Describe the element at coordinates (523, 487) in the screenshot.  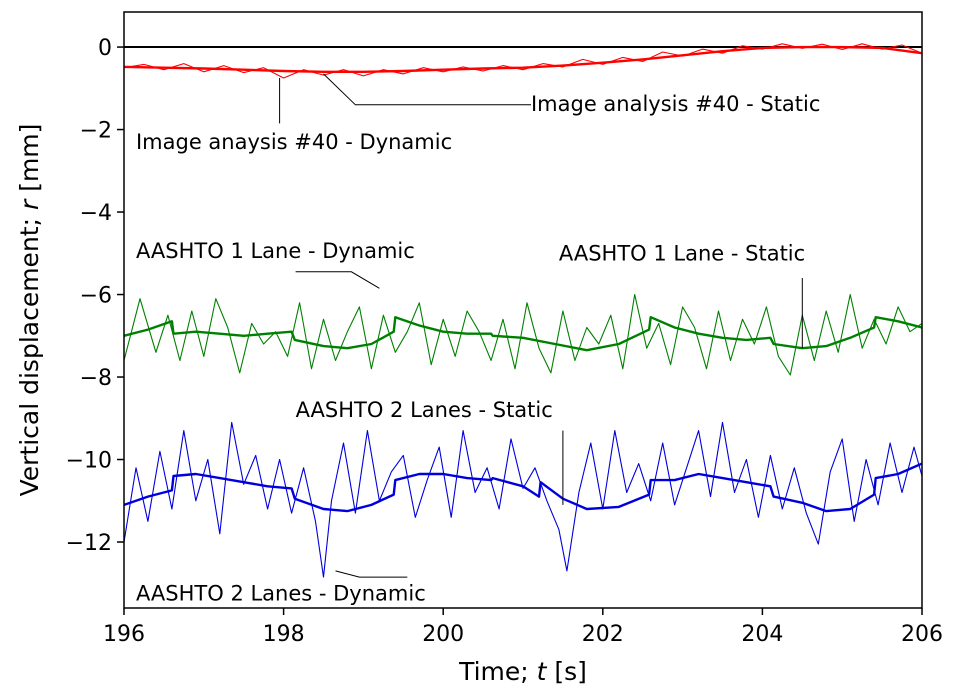
I see `series-line-4-static` at that location.